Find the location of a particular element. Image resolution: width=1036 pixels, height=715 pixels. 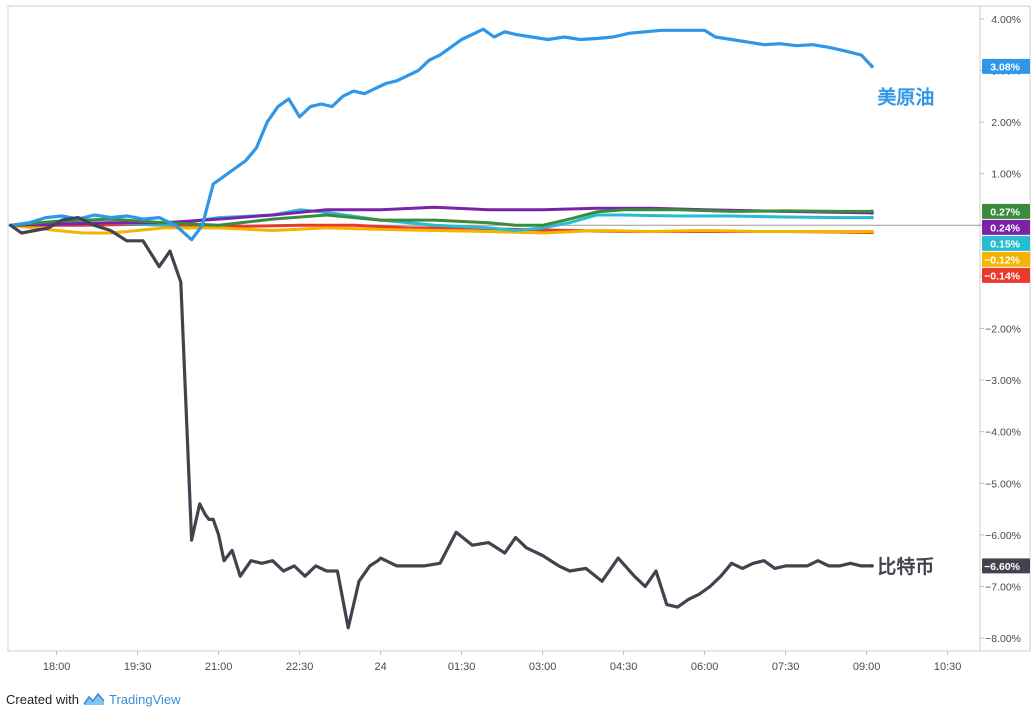

badge-value: 0.15% is located at coordinates (1005, 244).